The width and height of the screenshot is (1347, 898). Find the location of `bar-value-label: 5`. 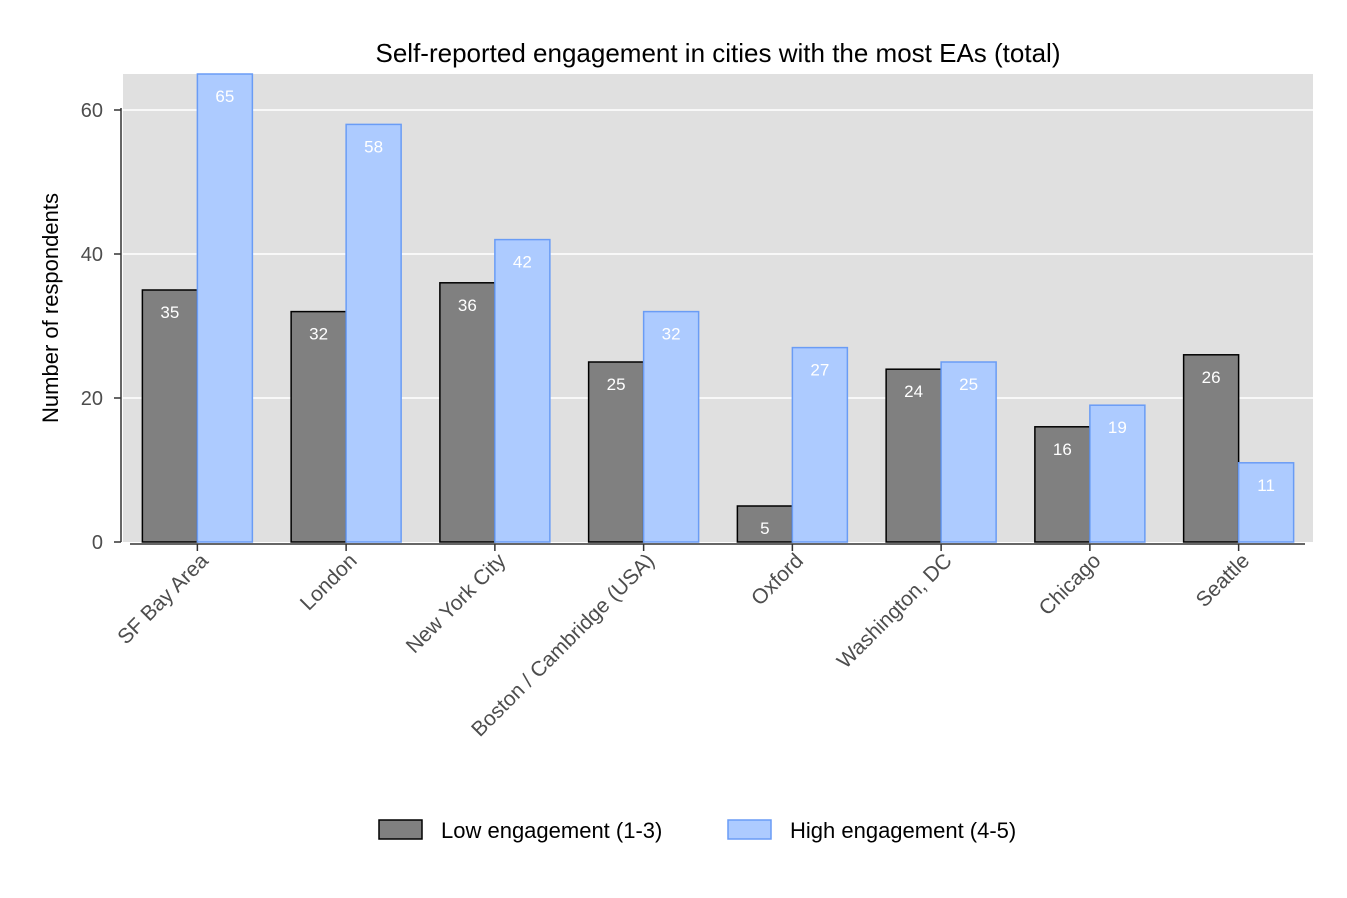

bar-value-label: 5 is located at coordinates (764, 528).